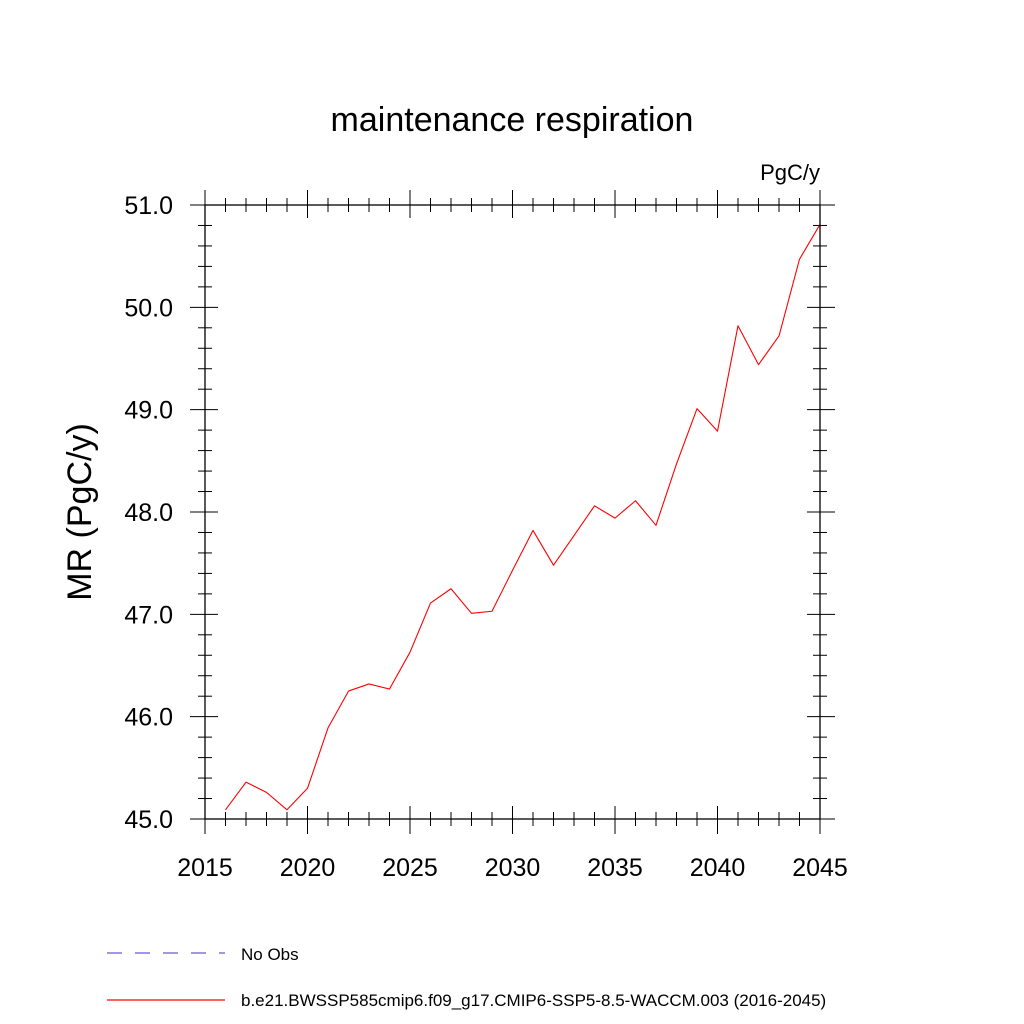 The width and height of the screenshot is (1024, 1024). Describe the element at coordinates (148, 820) in the screenshot. I see `y-tick-label: 45.0` at that location.